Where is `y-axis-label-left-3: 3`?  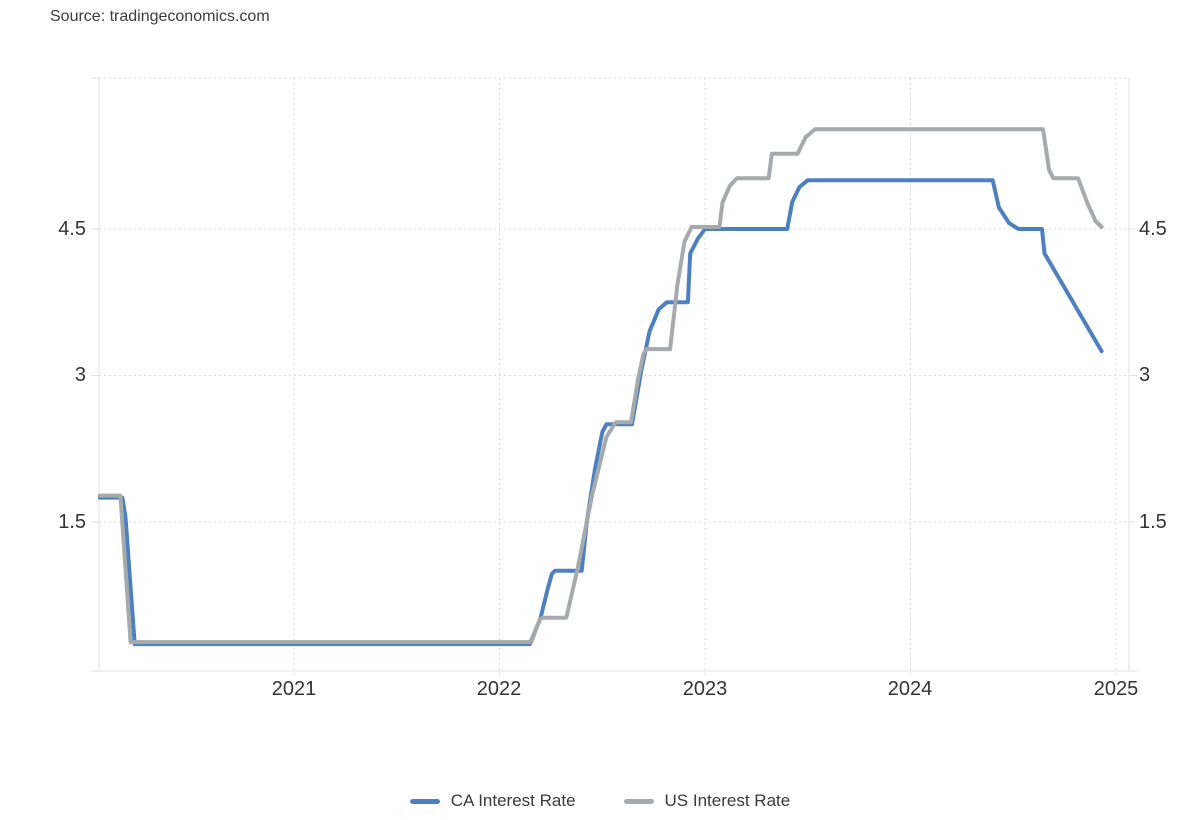 y-axis-label-left-3: 3 is located at coordinates (80, 375).